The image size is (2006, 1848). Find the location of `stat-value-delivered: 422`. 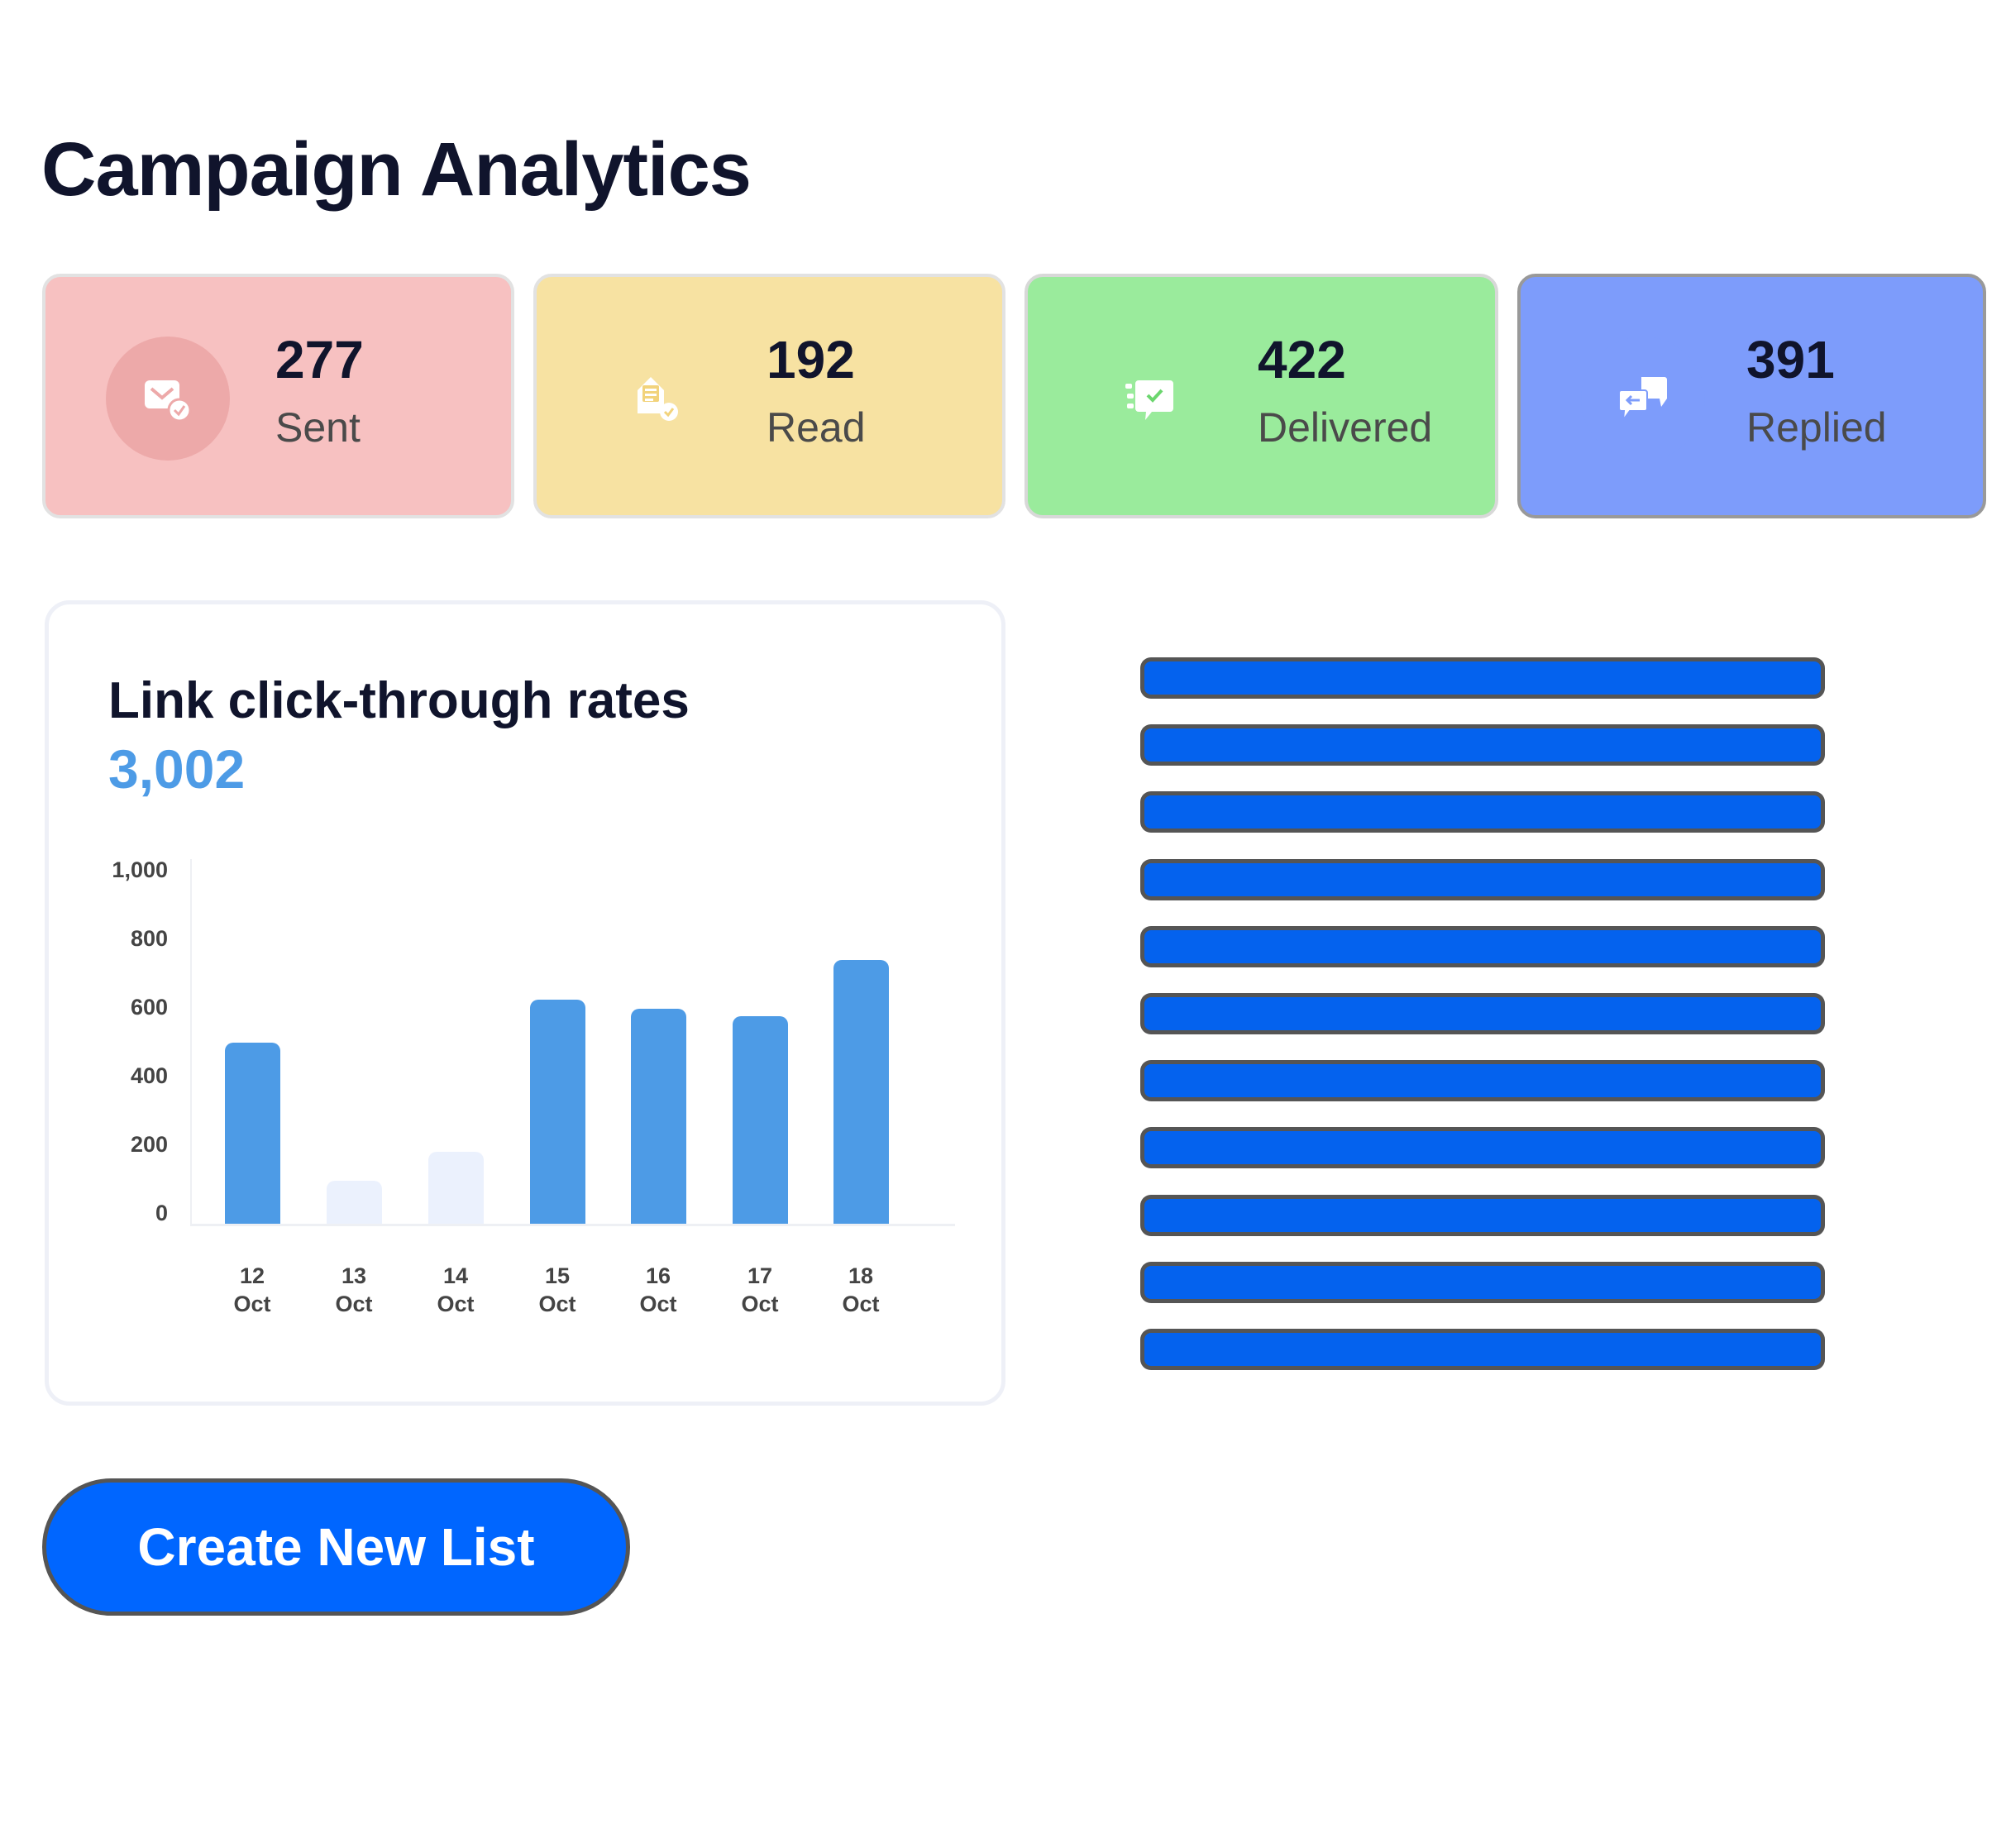

stat-value-delivered: 422 is located at coordinates (1302, 359).